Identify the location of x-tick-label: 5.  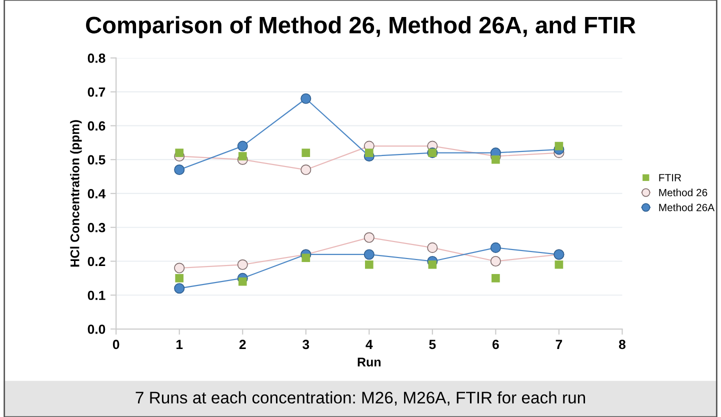
(432, 345).